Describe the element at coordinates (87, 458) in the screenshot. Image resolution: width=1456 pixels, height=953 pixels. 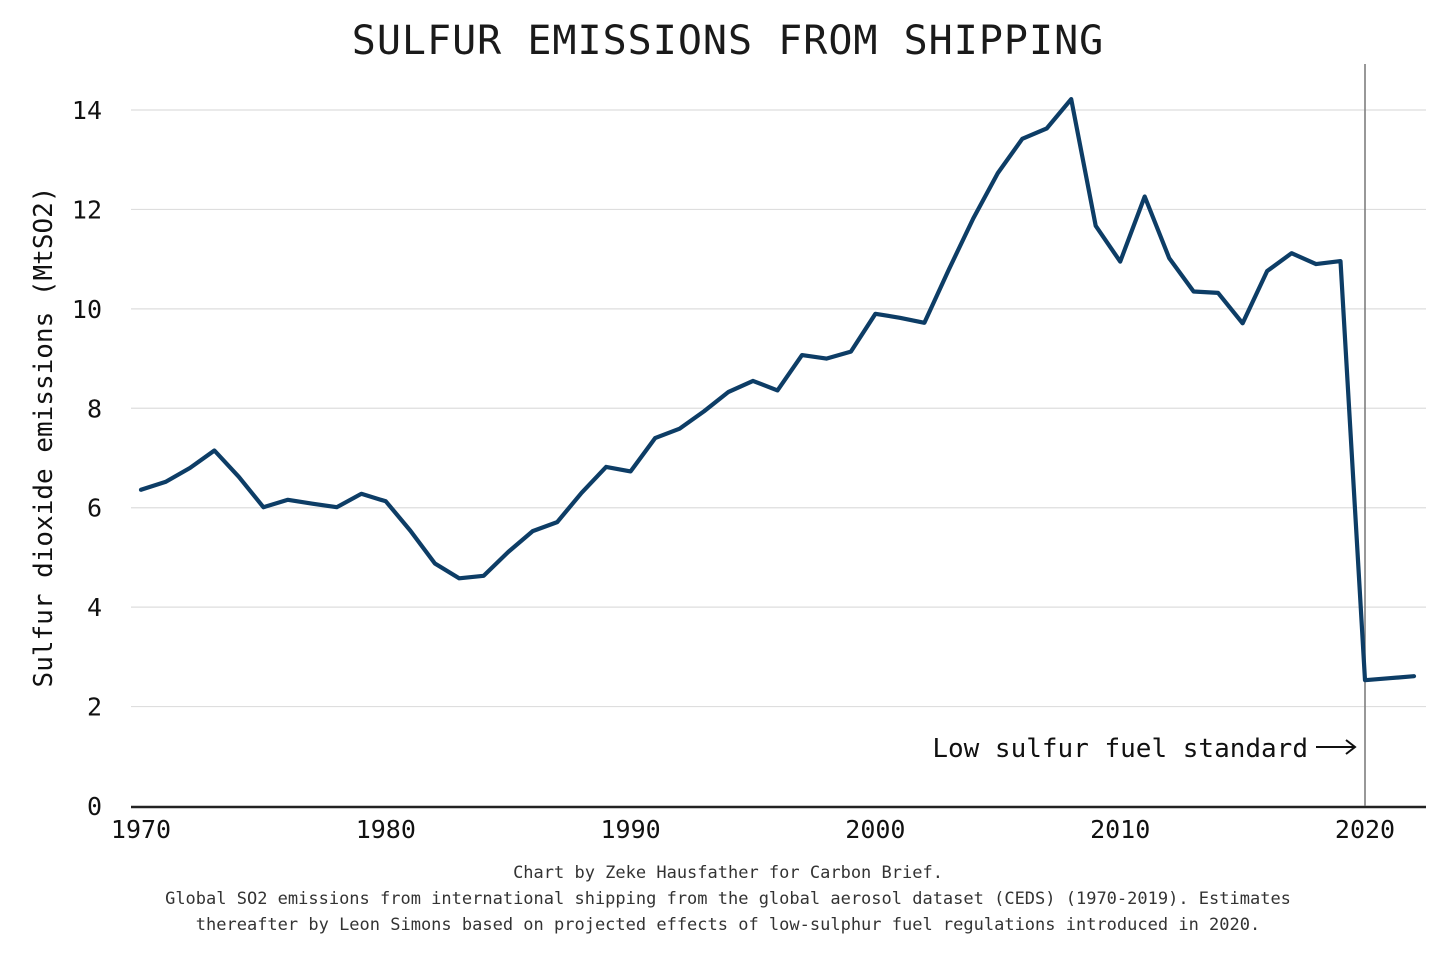
I see `y-tick-labels: 0 2 4 6 8 10 12 14` at that location.